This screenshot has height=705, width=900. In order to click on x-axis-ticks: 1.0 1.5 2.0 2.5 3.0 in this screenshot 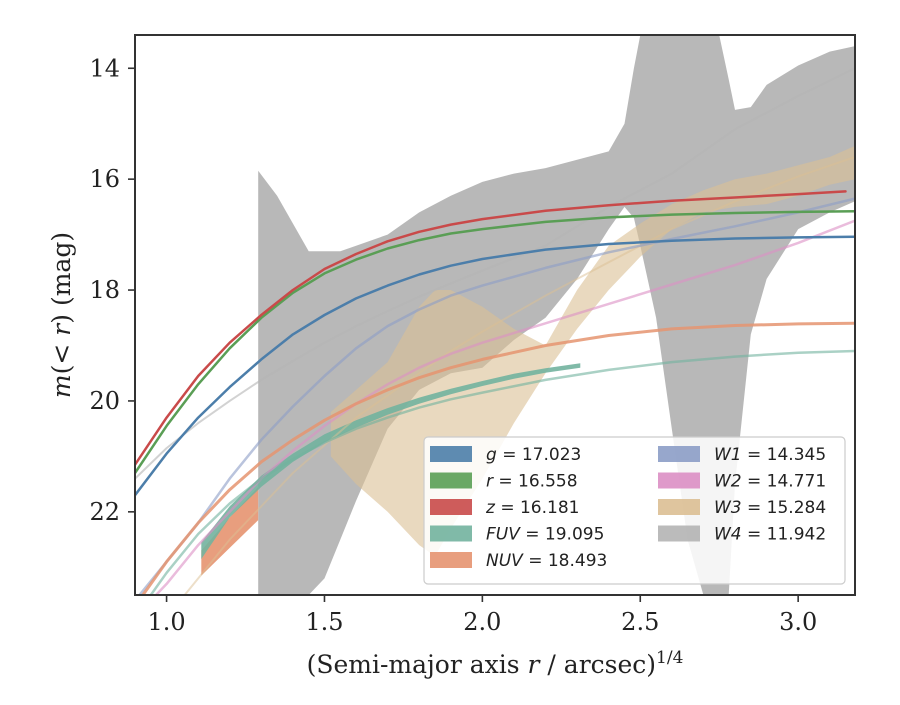, I will do `click(482, 615)`.